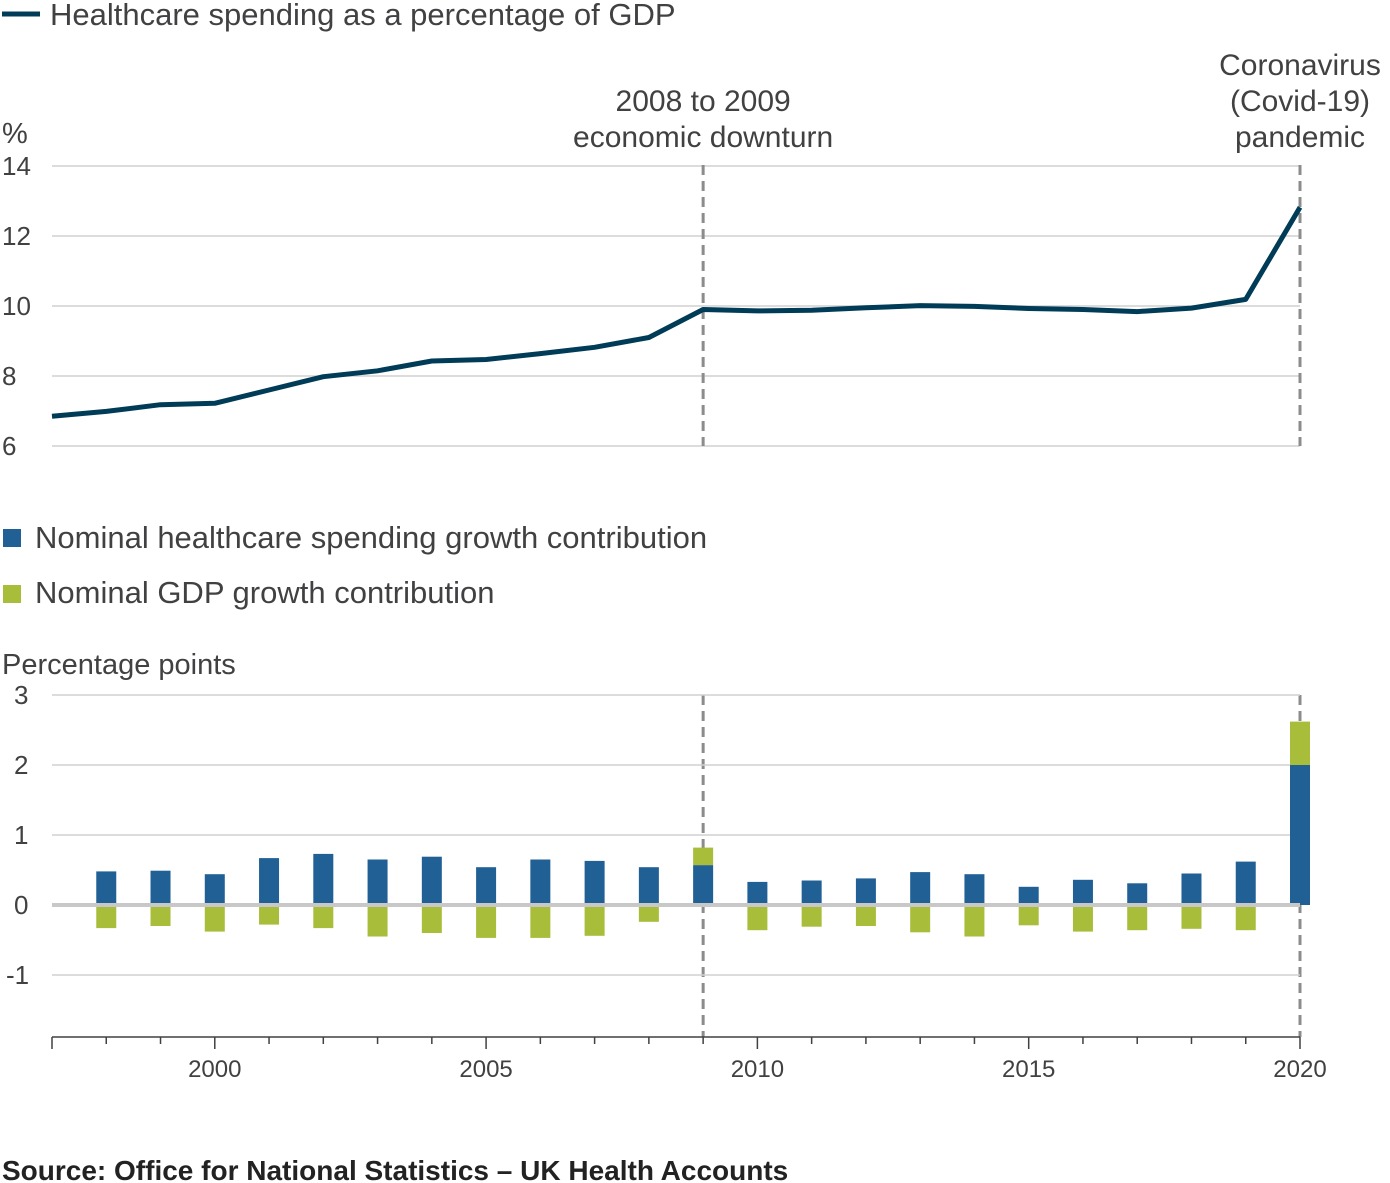 This screenshot has width=1390, height=1183. What do you see at coordinates (269, 881) in the screenshot?
I see `bar-healthcare-2001` at bounding box center [269, 881].